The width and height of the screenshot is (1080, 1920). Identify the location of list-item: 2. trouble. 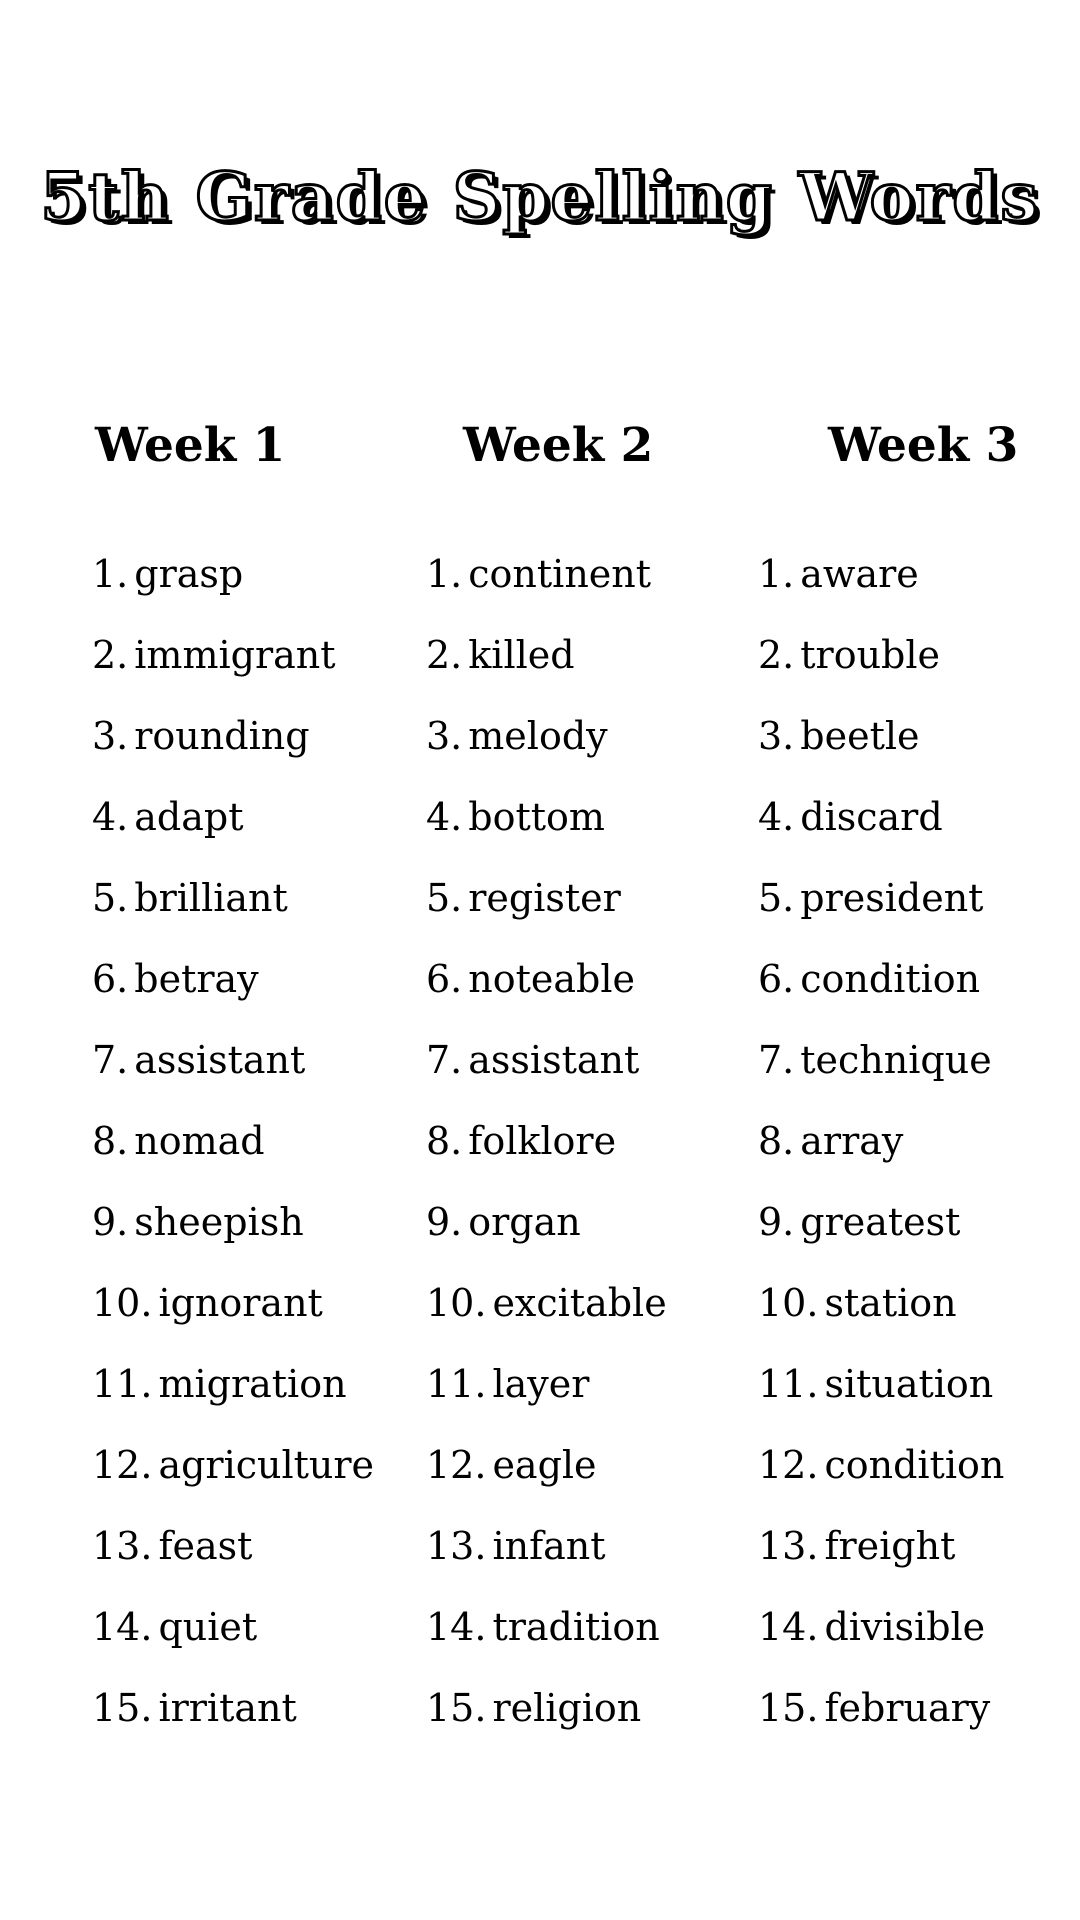
(918, 655).